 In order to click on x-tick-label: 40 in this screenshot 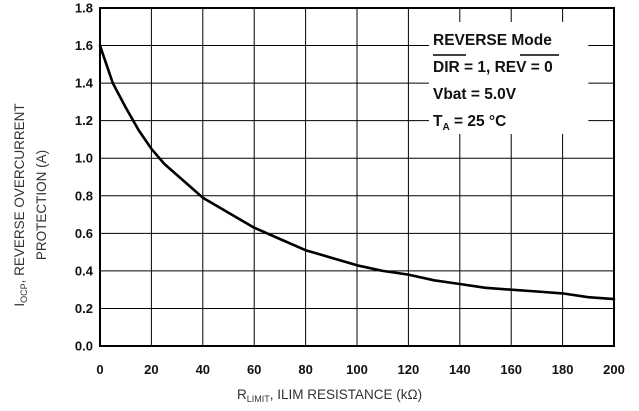, I will do `click(203, 369)`.